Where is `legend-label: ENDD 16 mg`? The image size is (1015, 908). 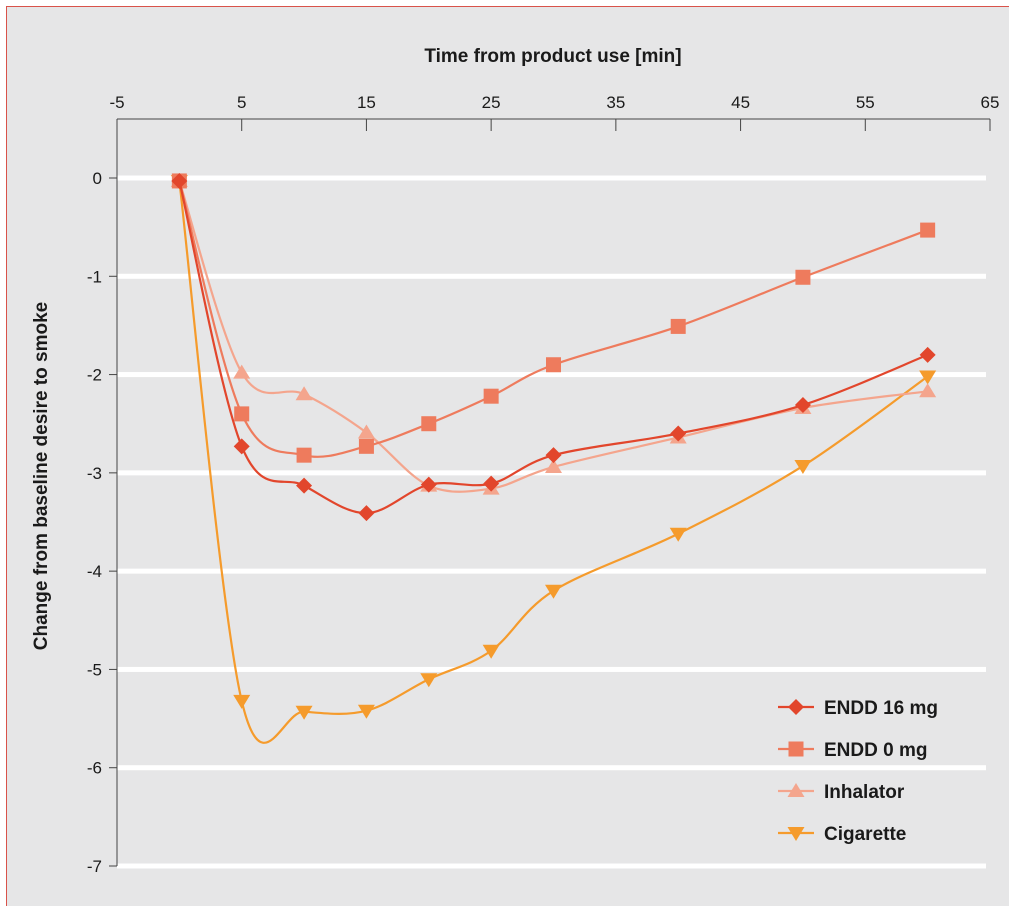 legend-label: ENDD 16 mg is located at coordinates (881, 708).